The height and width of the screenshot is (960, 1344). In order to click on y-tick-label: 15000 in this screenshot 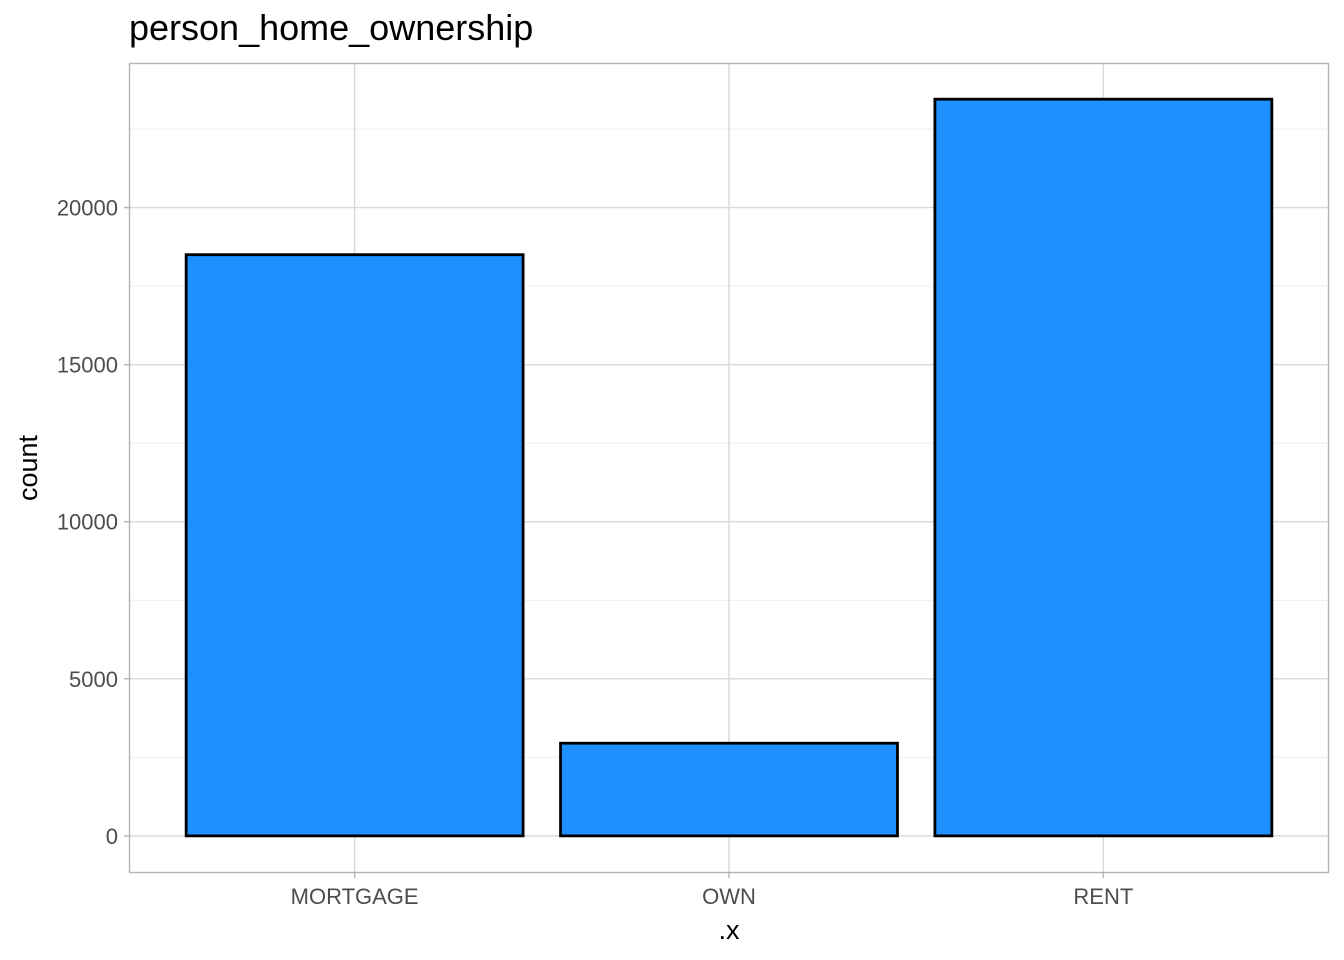, I will do `click(87, 365)`.